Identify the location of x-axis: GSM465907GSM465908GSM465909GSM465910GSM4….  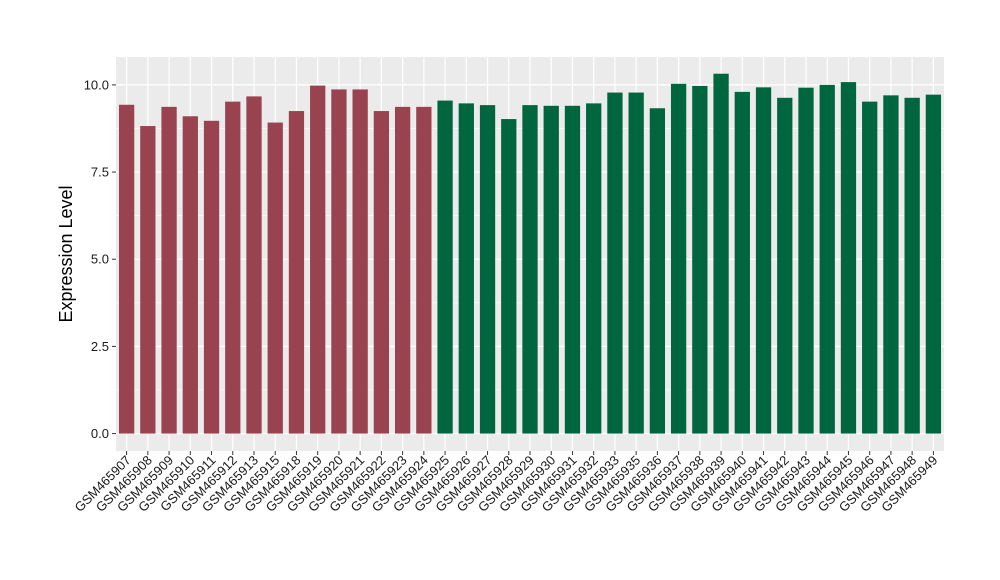
(506, 483).